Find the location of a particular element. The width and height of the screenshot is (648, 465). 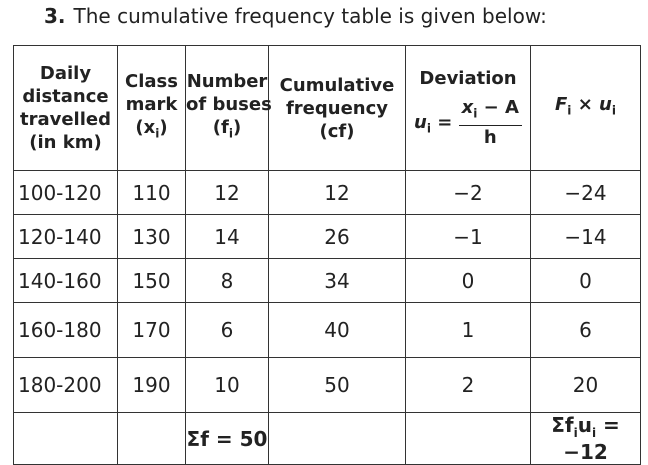

table-cell: 140-160 is located at coordinates (65, 280).